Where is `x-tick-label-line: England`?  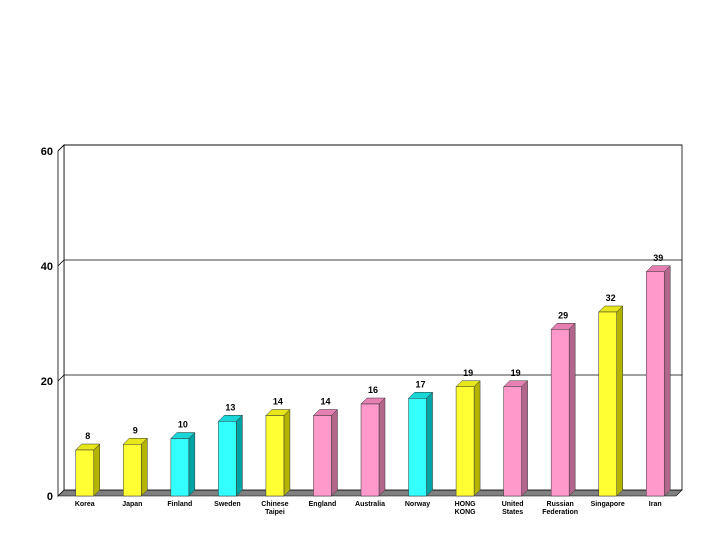
x-tick-label-line: England is located at coordinates (323, 504).